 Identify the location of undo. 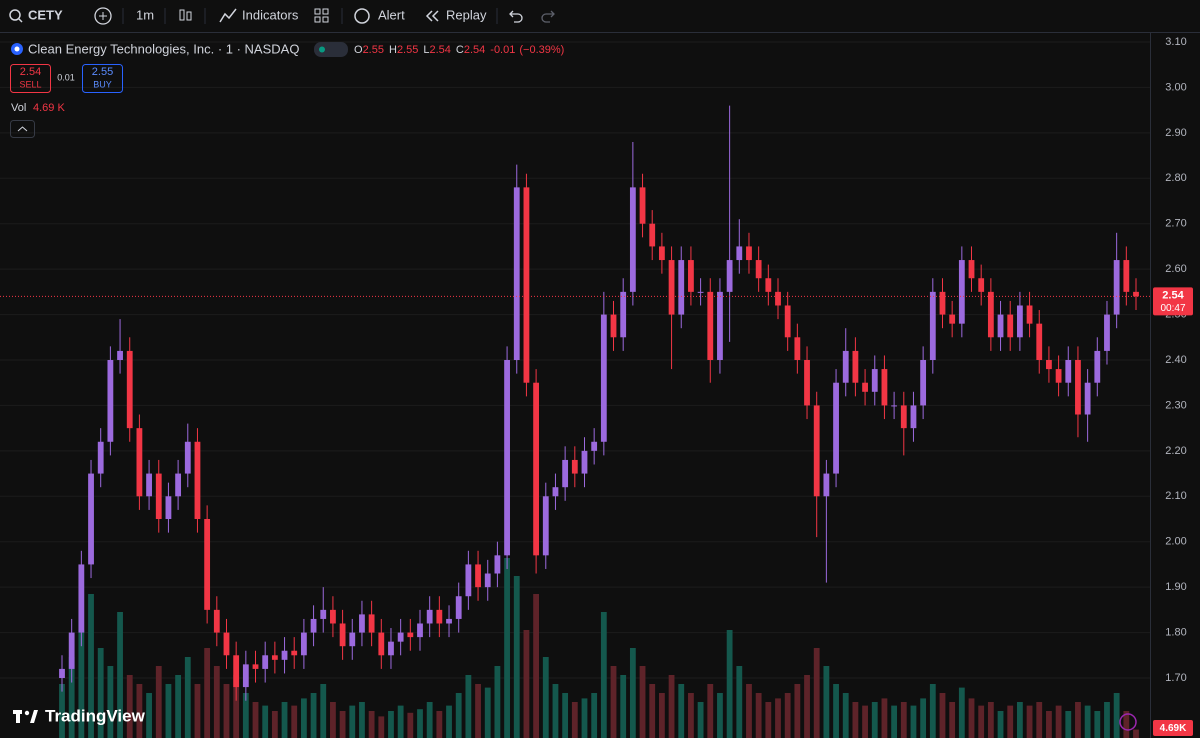
(516, 16).